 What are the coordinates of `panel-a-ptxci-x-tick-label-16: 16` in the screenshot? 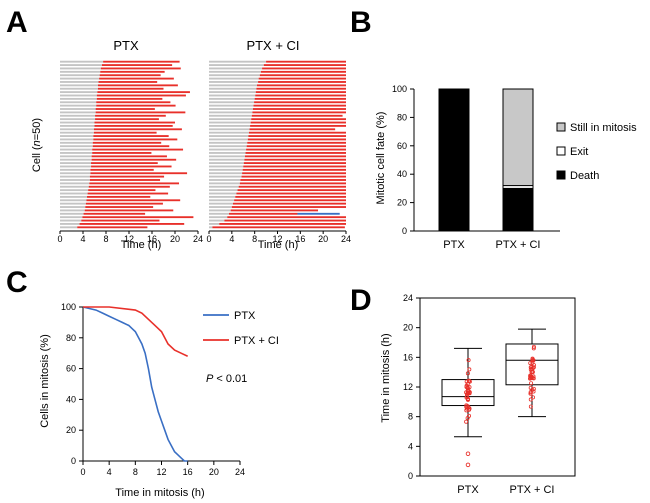 It's located at (300, 239).